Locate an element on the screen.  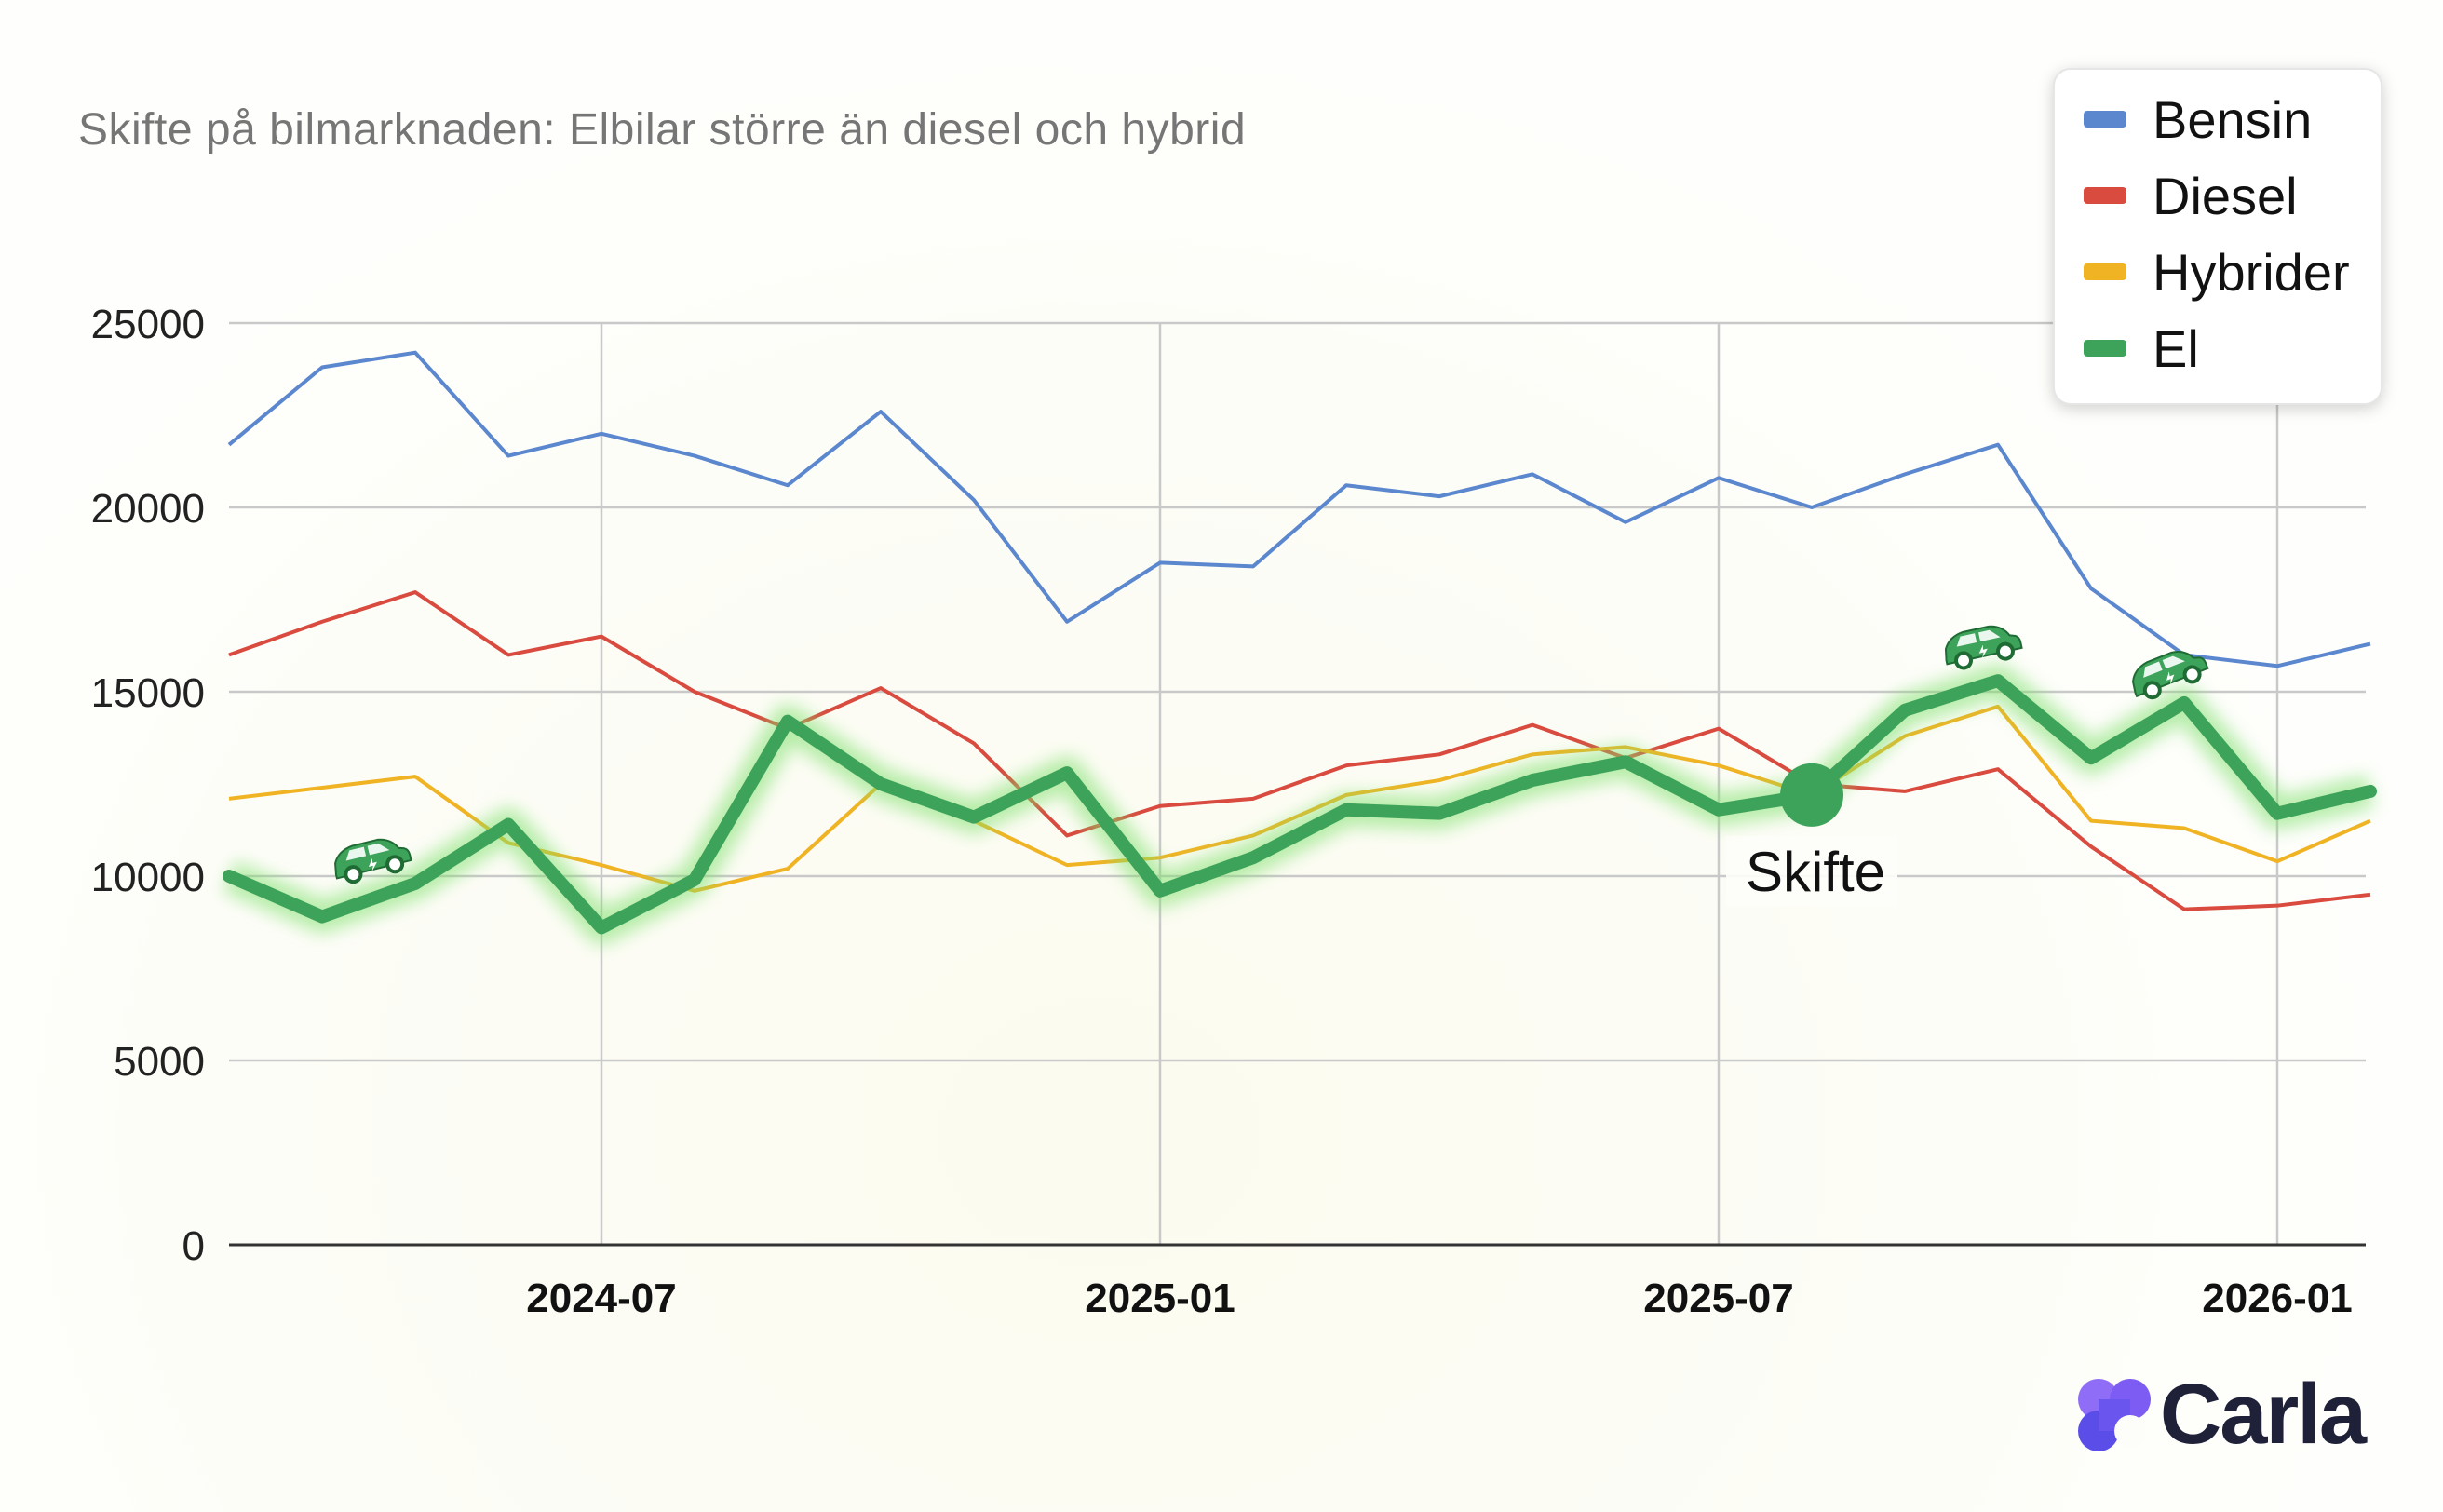
legend-label-Bensin: Bensin is located at coordinates (2233, 120).